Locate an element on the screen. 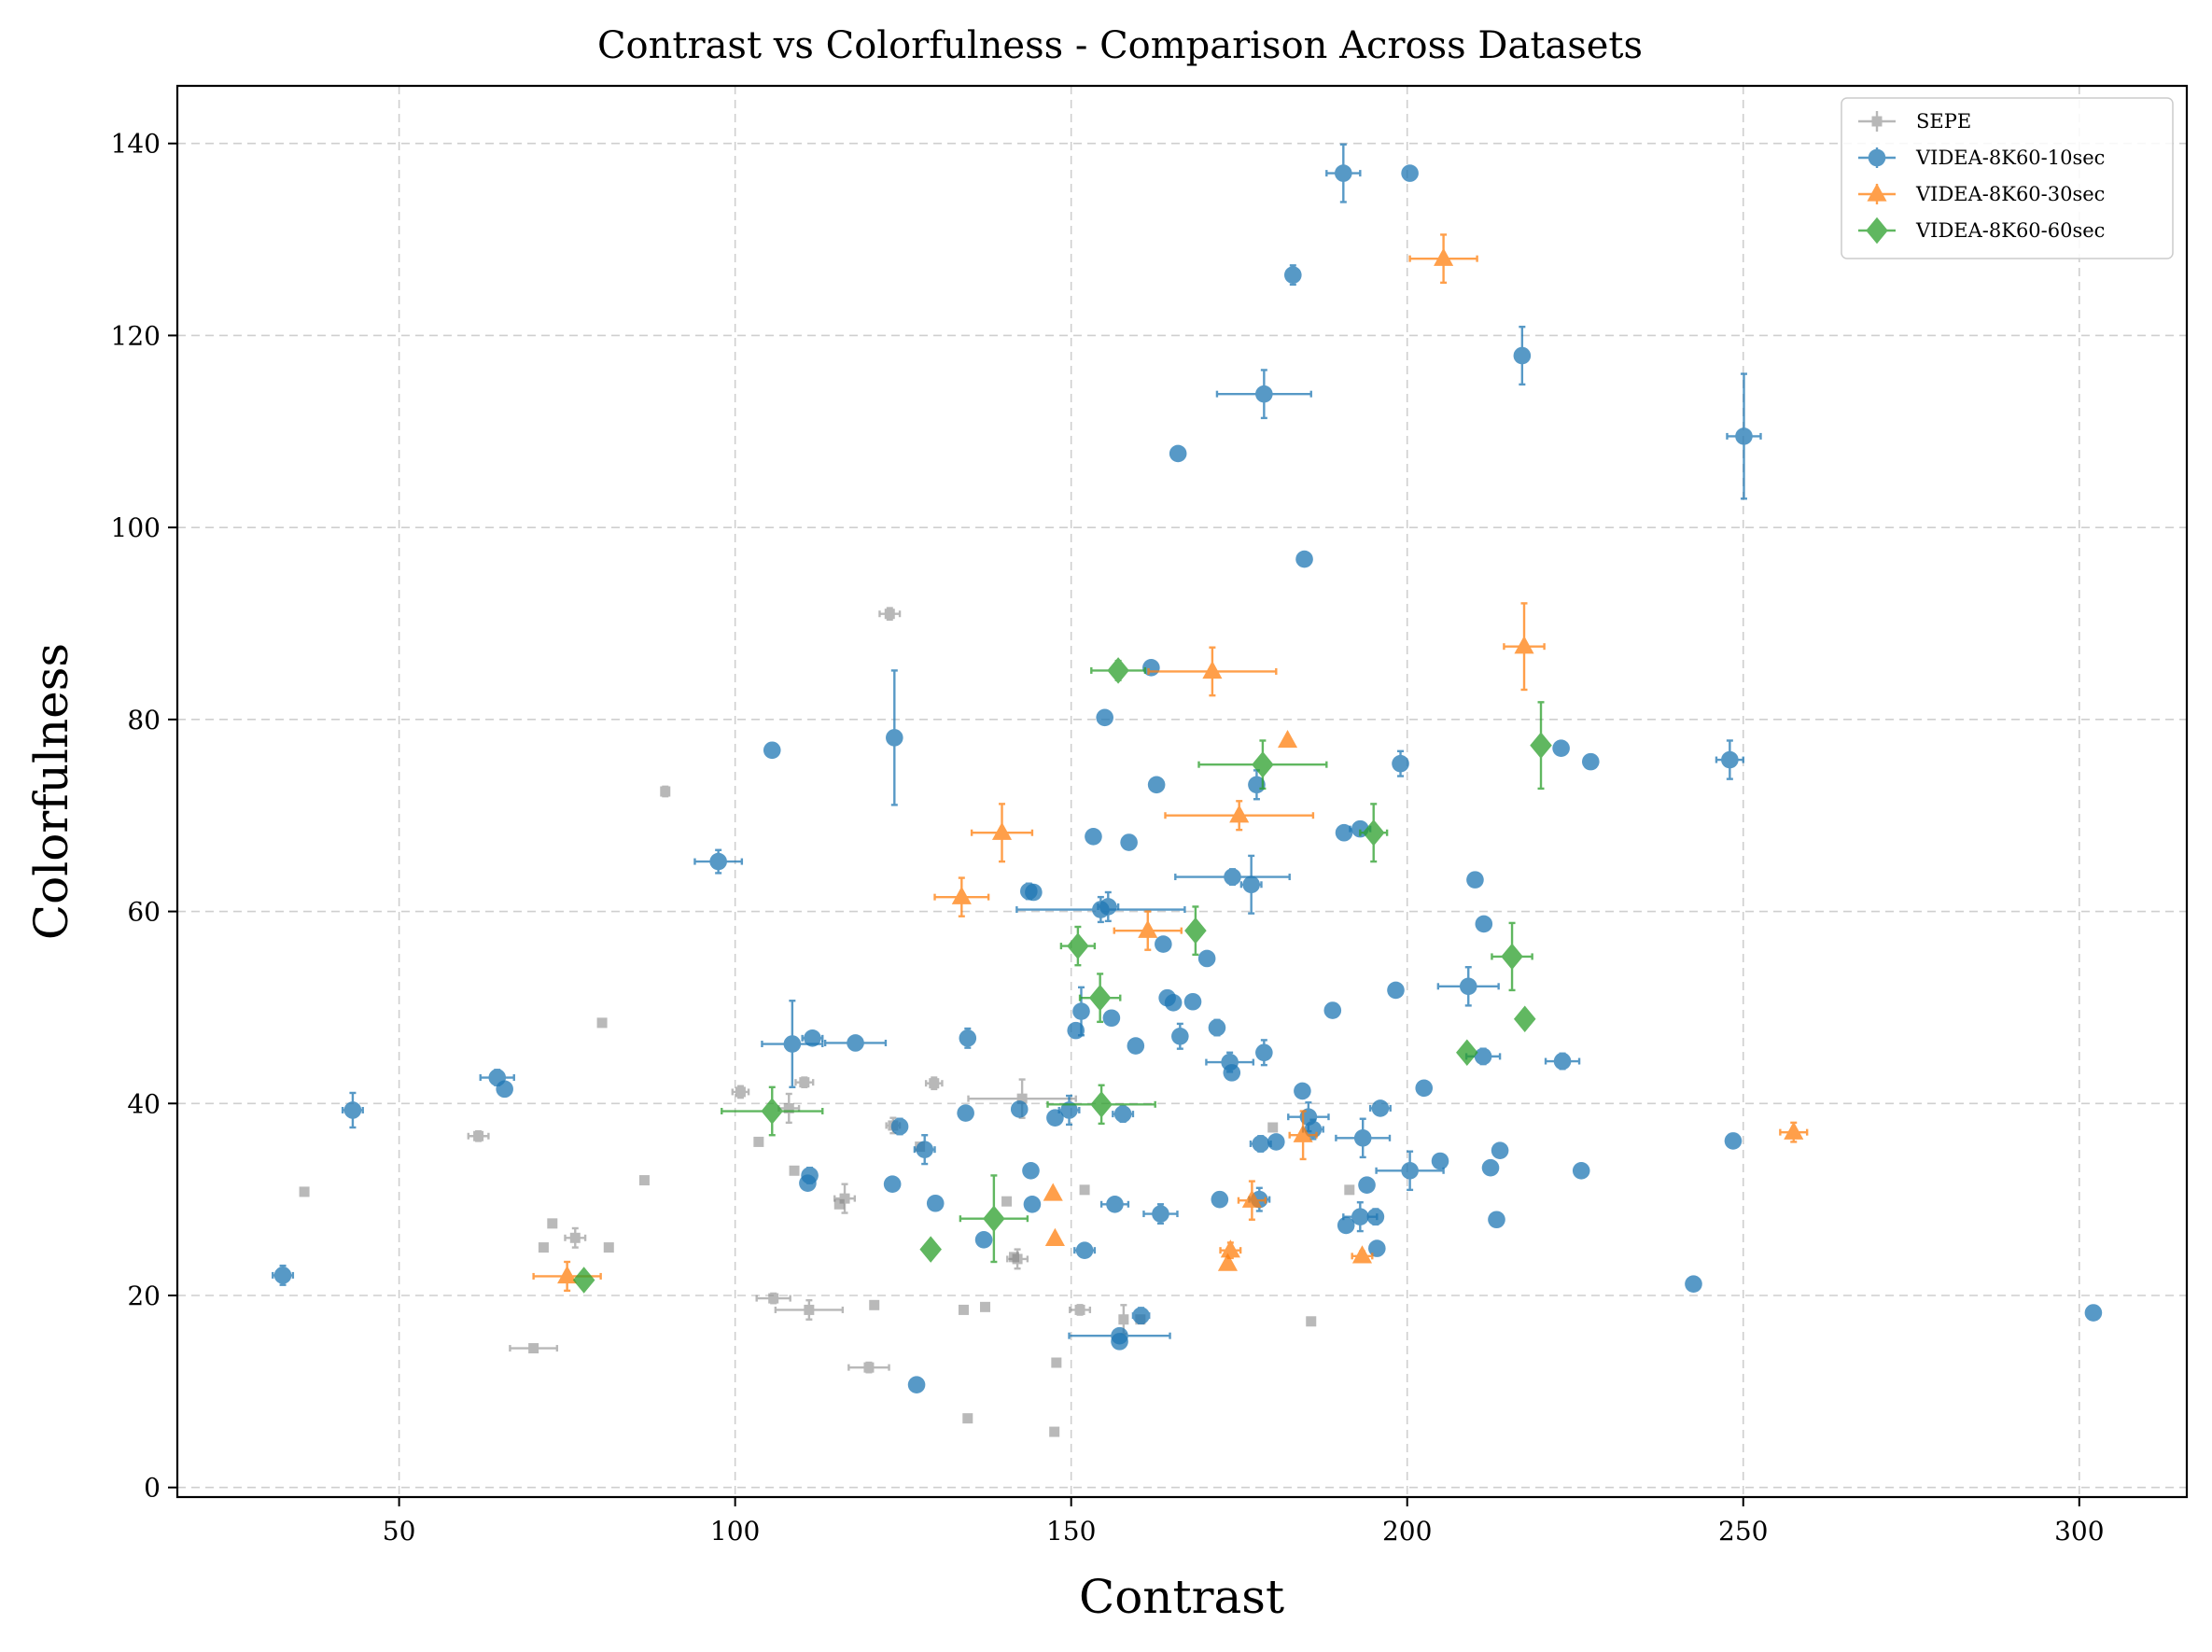 This screenshot has width=2212, height=1652. y-axis-label: Colorfulness is located at coordinates (51, 791).